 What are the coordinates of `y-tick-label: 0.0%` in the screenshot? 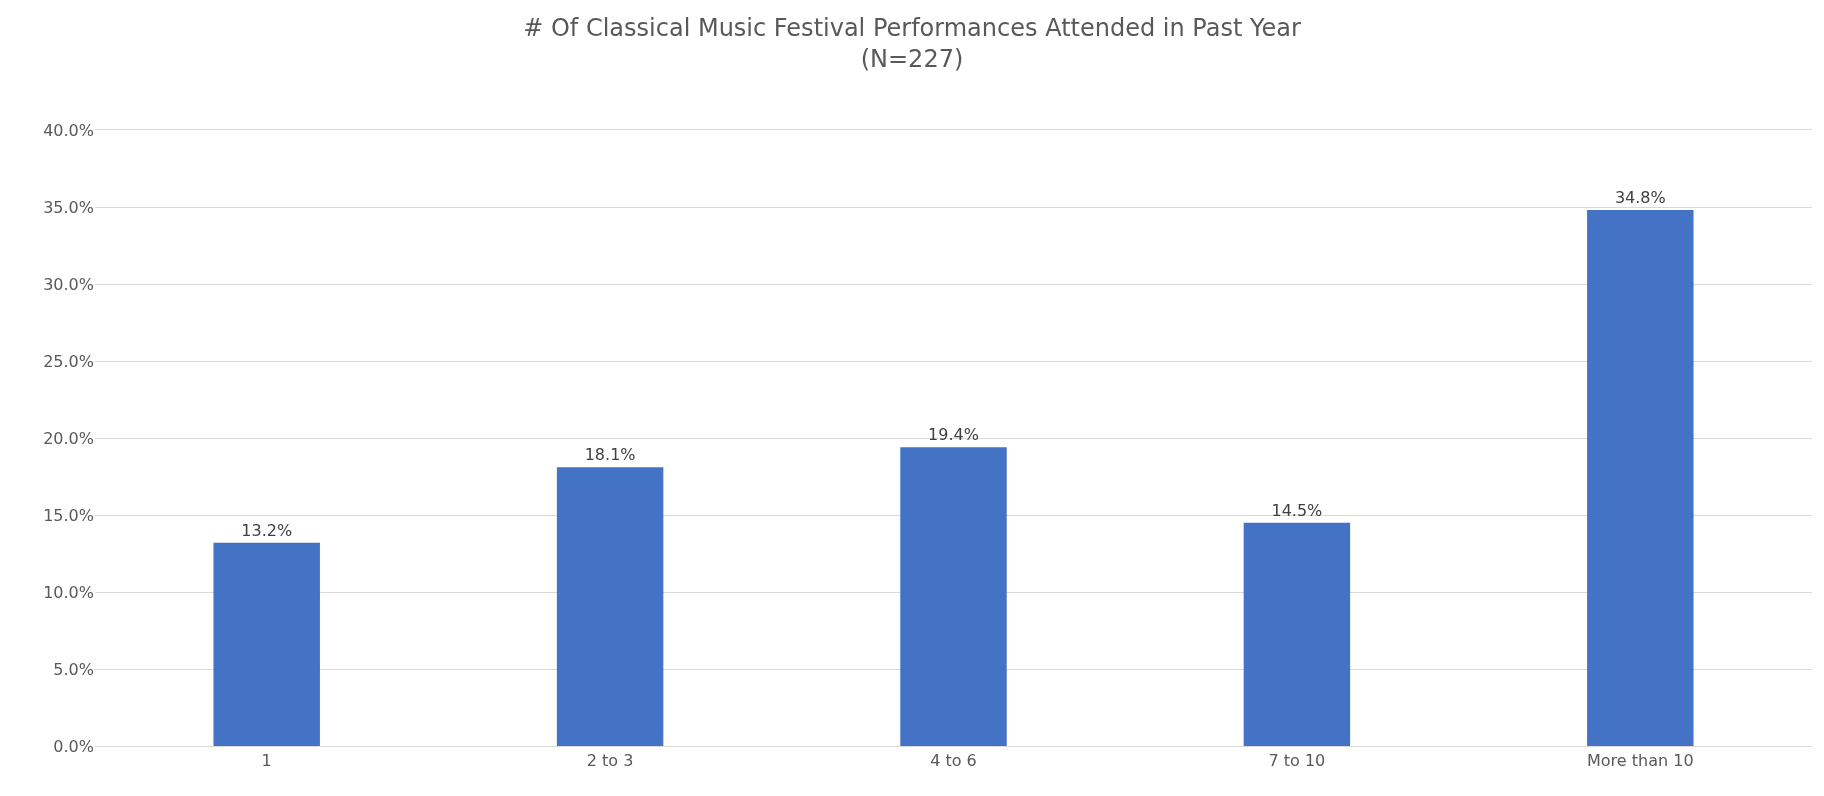 It's located at (73, 746).